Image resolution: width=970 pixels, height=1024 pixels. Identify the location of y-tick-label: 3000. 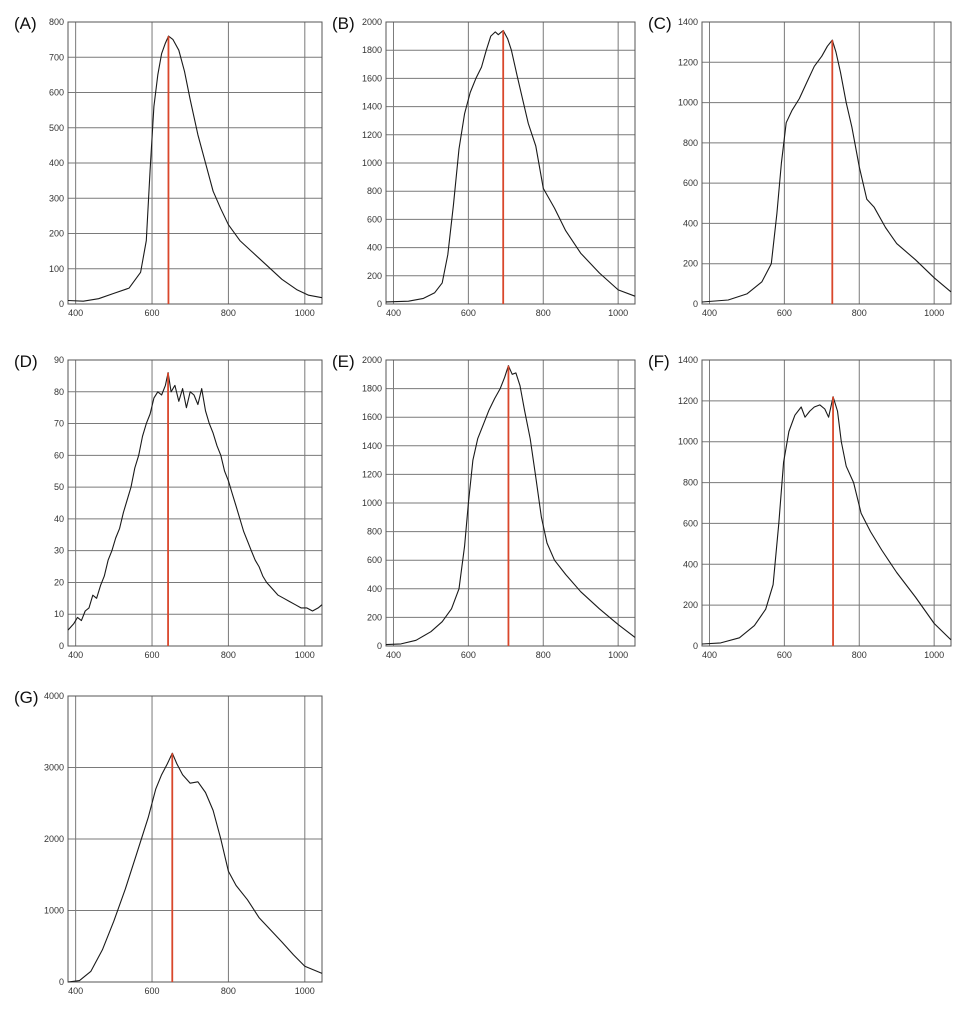
(54, 768).